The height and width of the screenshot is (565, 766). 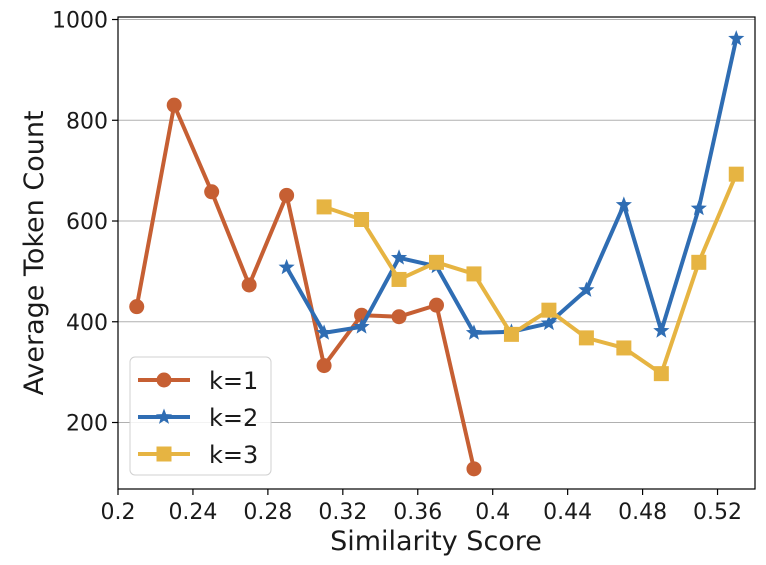 I want to click on x-tick-label: 0.32, so click(x=342, y=512).